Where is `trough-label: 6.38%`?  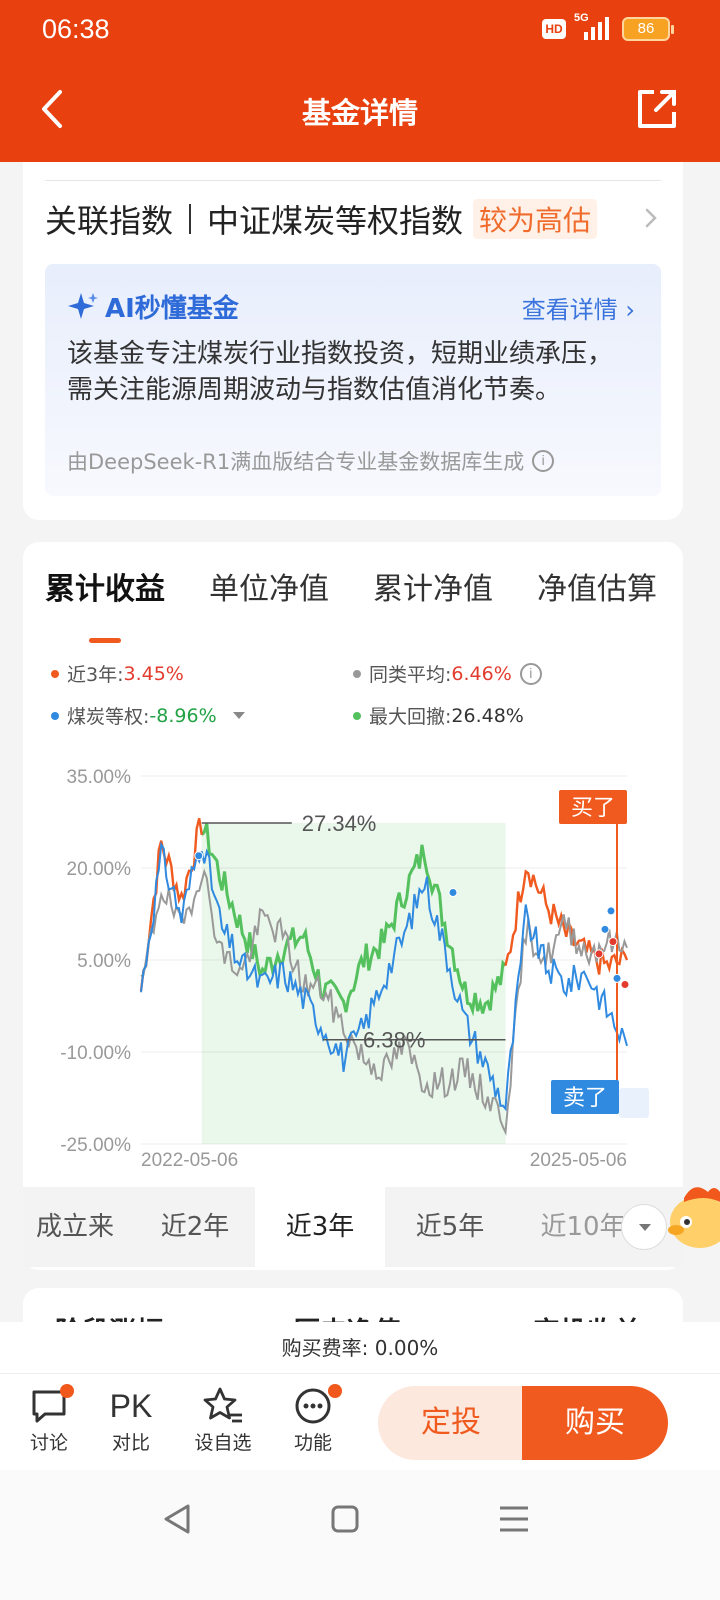 trough-label: 6.38% is located at coordinates (394, 1040).